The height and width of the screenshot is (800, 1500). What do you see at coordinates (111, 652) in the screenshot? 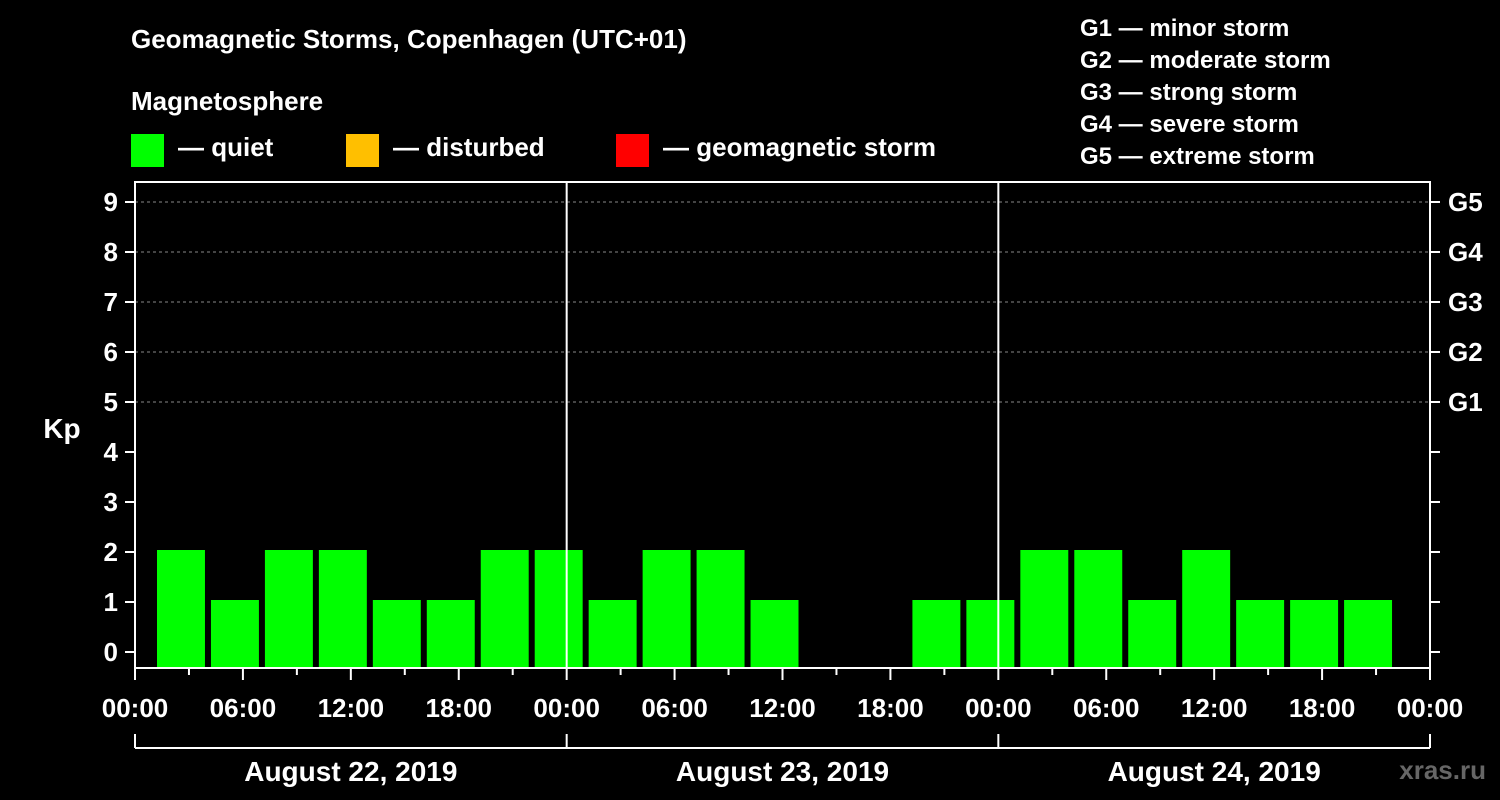
I see `y-tick-label: 0` at bounding box center [111, 652].